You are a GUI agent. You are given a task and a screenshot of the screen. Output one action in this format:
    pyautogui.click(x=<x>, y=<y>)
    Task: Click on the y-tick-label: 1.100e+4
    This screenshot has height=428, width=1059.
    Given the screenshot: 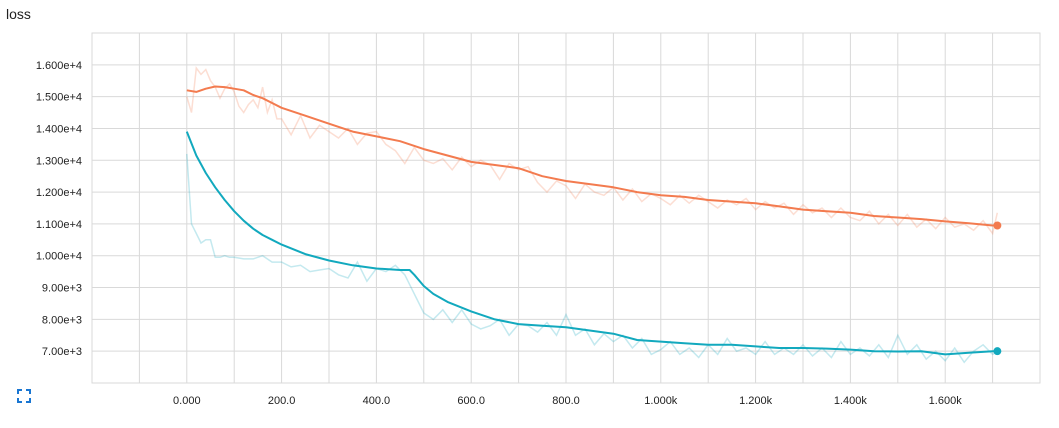 What is the action you would take?
    pyautogui.click(x=59, y=225)
    